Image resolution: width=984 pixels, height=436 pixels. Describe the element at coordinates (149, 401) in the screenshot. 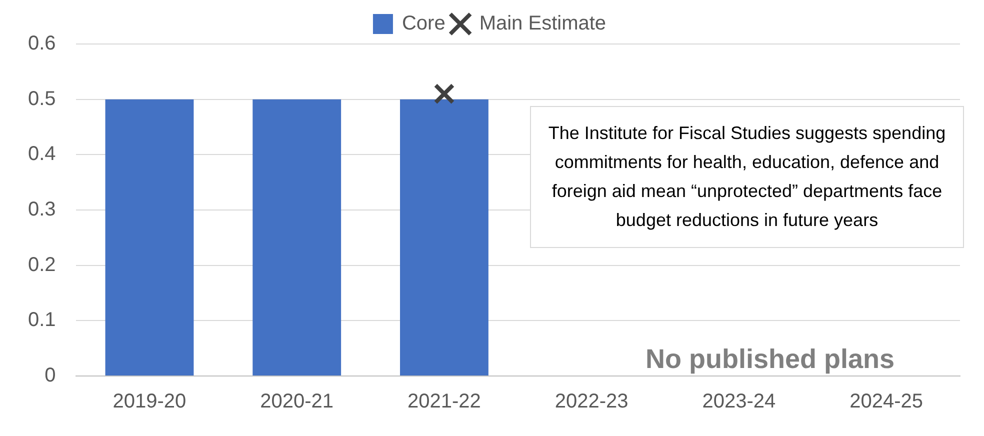

I see `x-tick-label: 2019-20` at that location.